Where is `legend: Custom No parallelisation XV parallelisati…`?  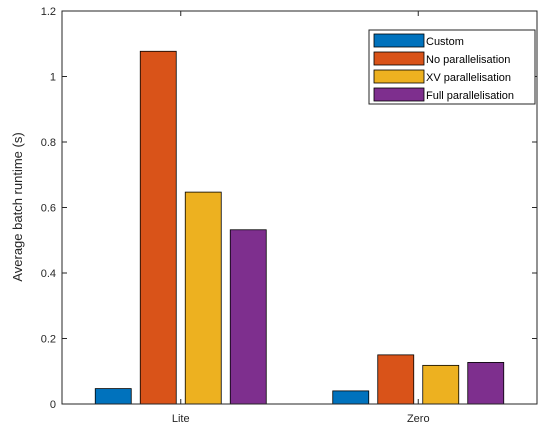 legend: Custom No parallelisation XV parallelisati… is located at coordinates (452, 67).